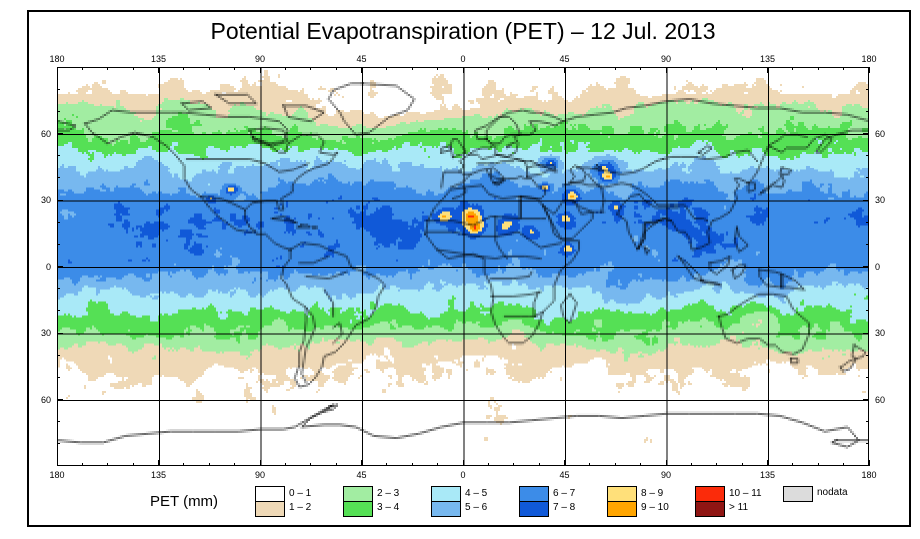 The width and height of the screenshot is (920, 539). I want to click on x-tick-label: 0, so click(463, 59).